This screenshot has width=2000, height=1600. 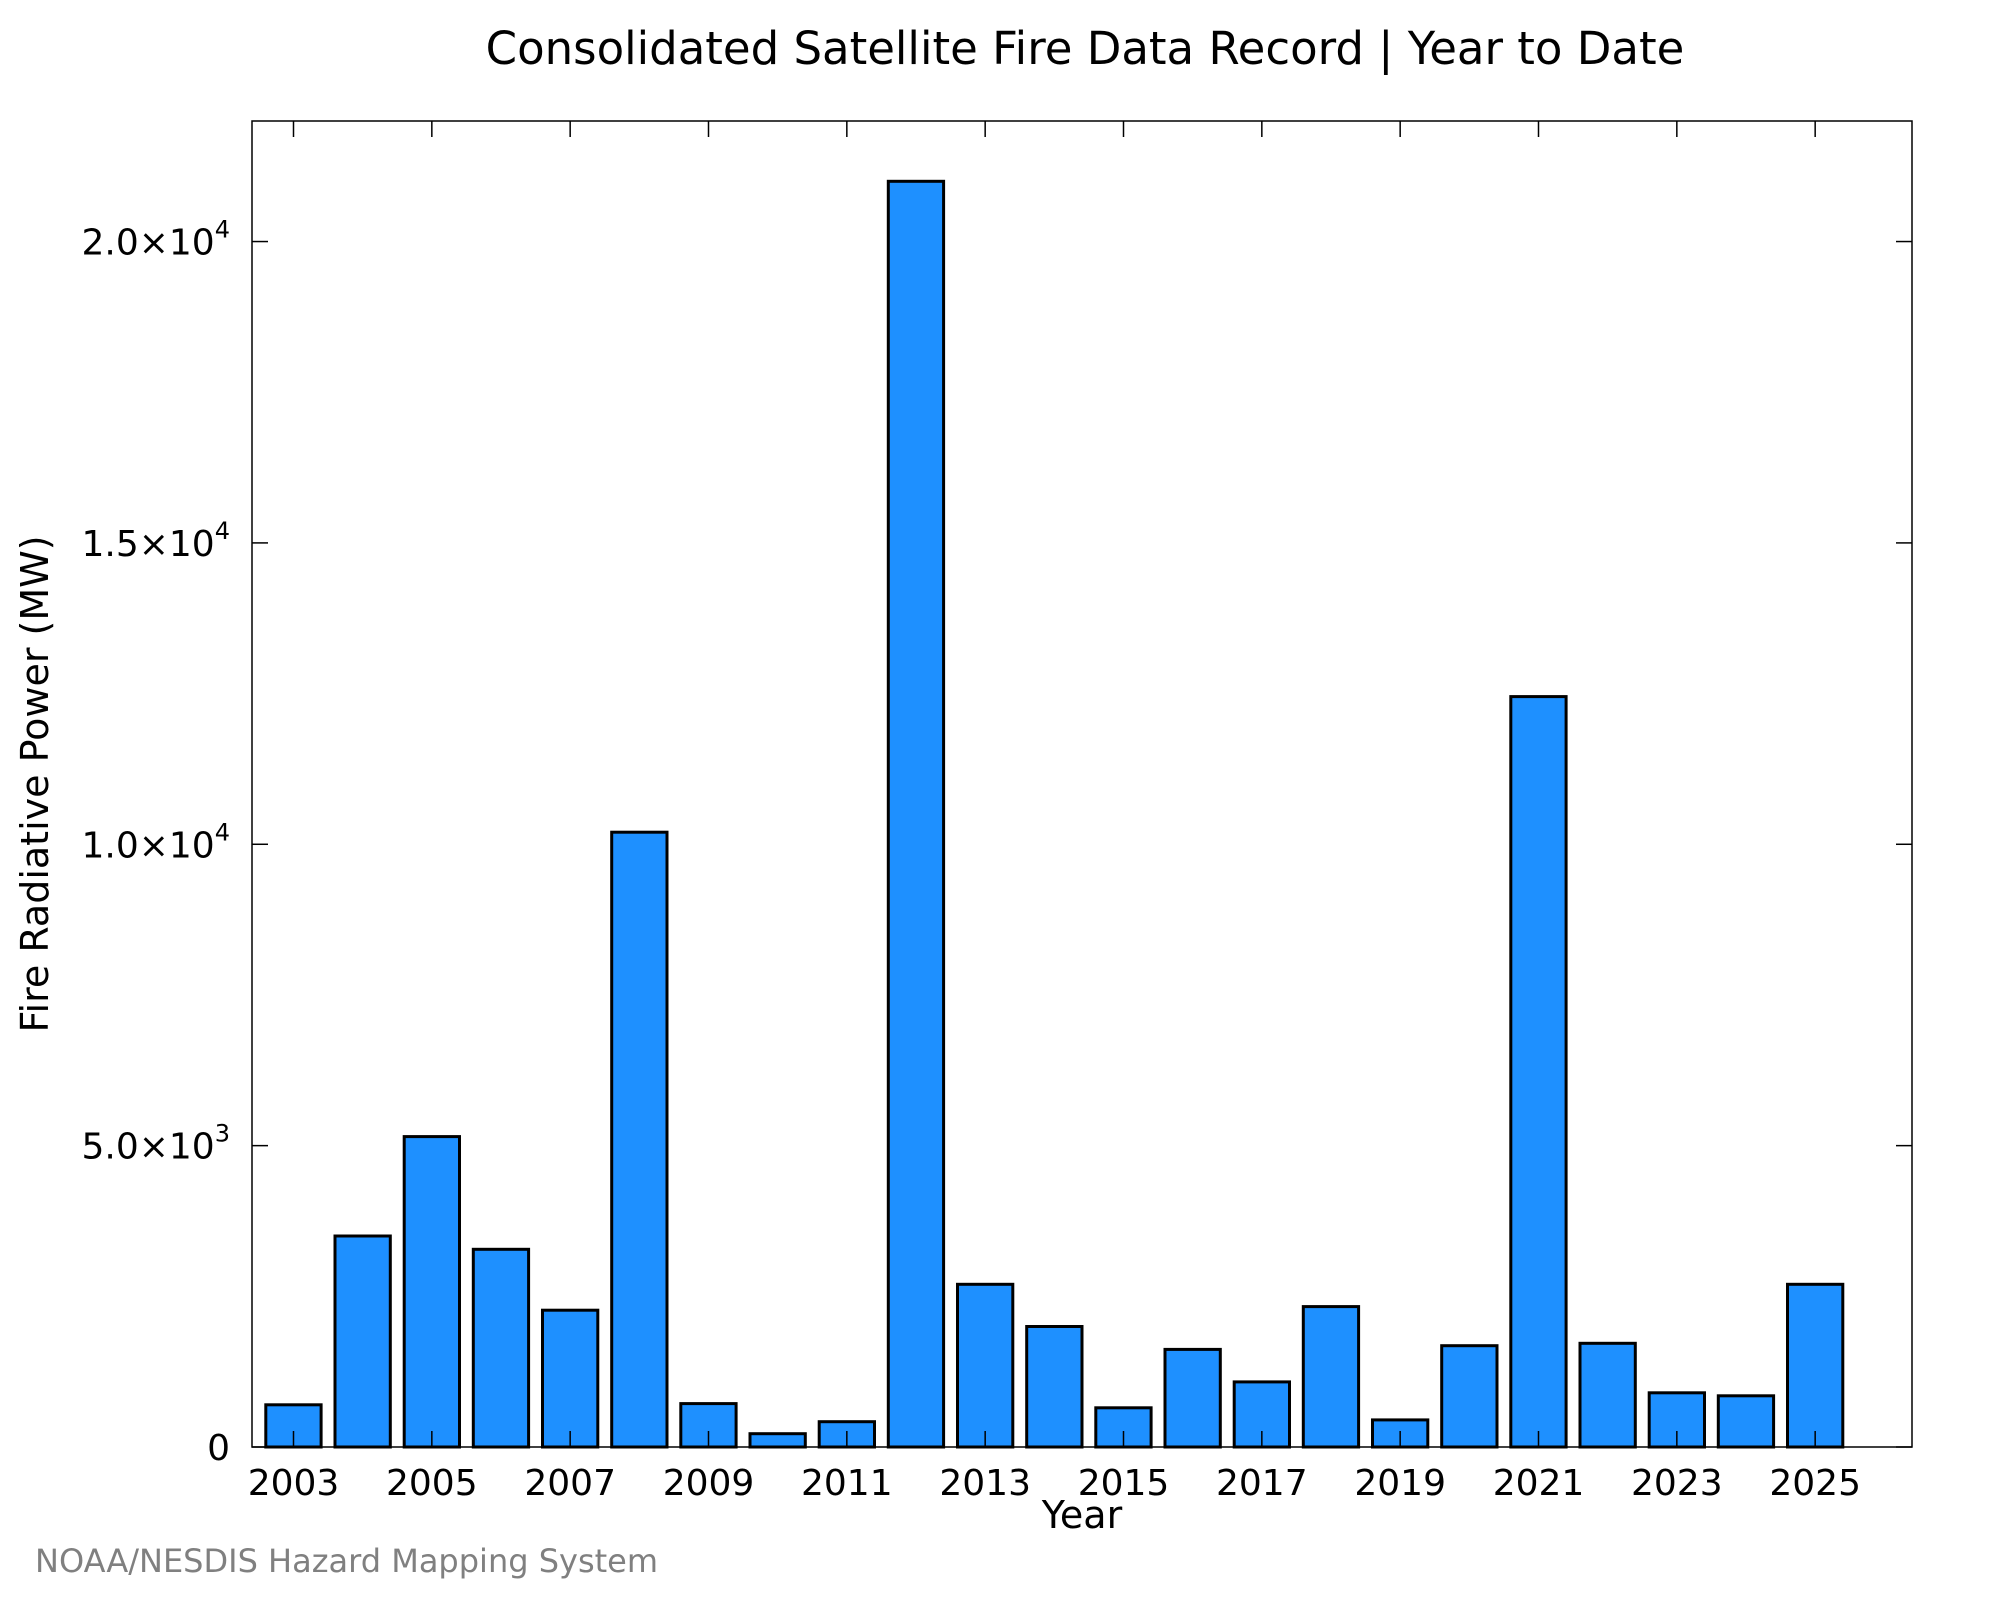 What do you see at coordinates (1677, 1483) in the screenshot?
I see `x-tick-label-2023: 2023` at bounding box center [1677, 1483].